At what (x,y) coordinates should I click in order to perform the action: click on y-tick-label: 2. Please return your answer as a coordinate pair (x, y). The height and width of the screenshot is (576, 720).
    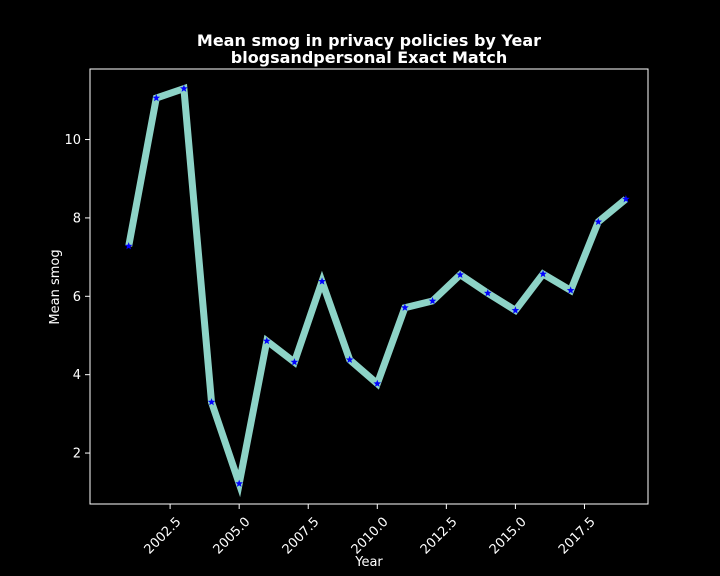
    Looking at the image, I should click on (77, 454).